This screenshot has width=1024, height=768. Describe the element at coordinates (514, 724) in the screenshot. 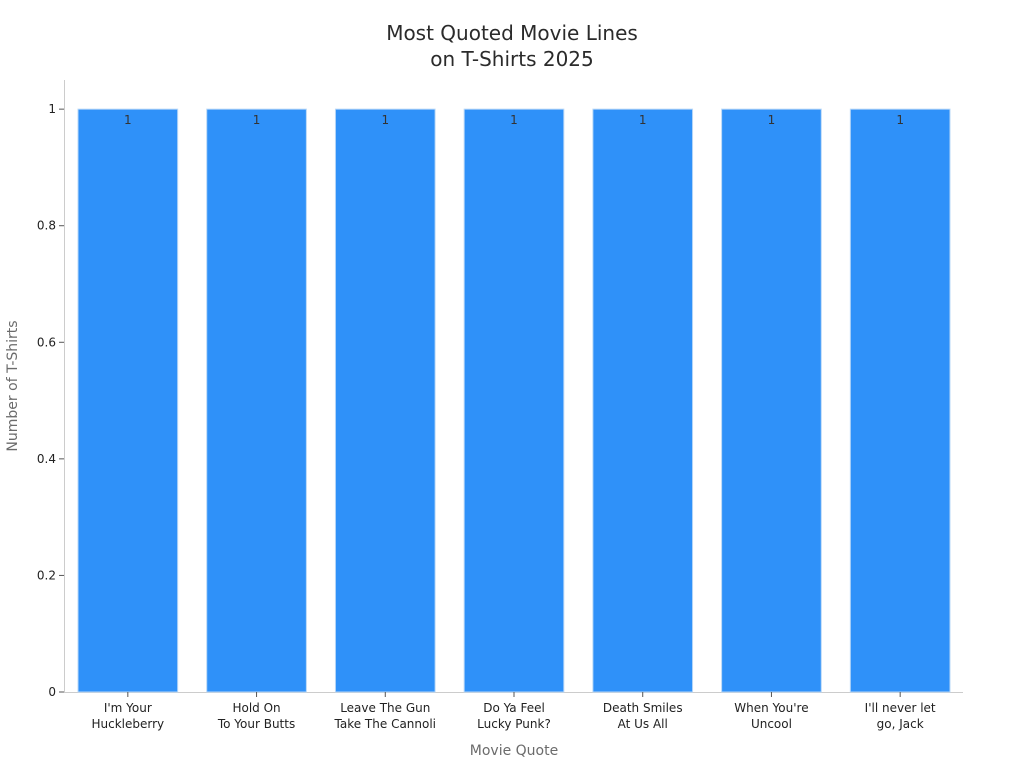

I see `x-tick-label-line: Lucky Punk?` at that location.